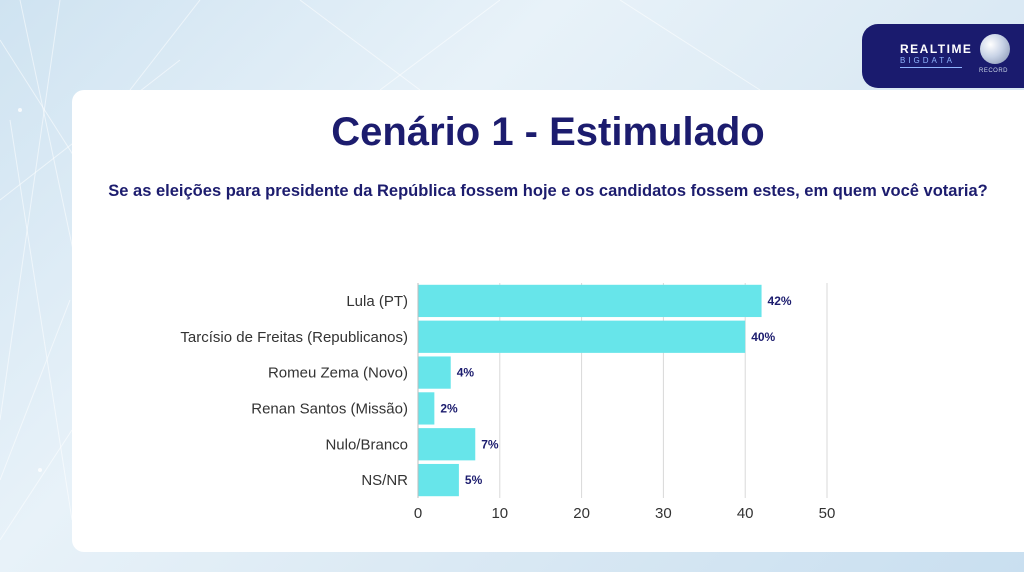  Describe the element at coordinates (936, 49) in the screenshot. I see `brand-line1: REALTIME` at that location.